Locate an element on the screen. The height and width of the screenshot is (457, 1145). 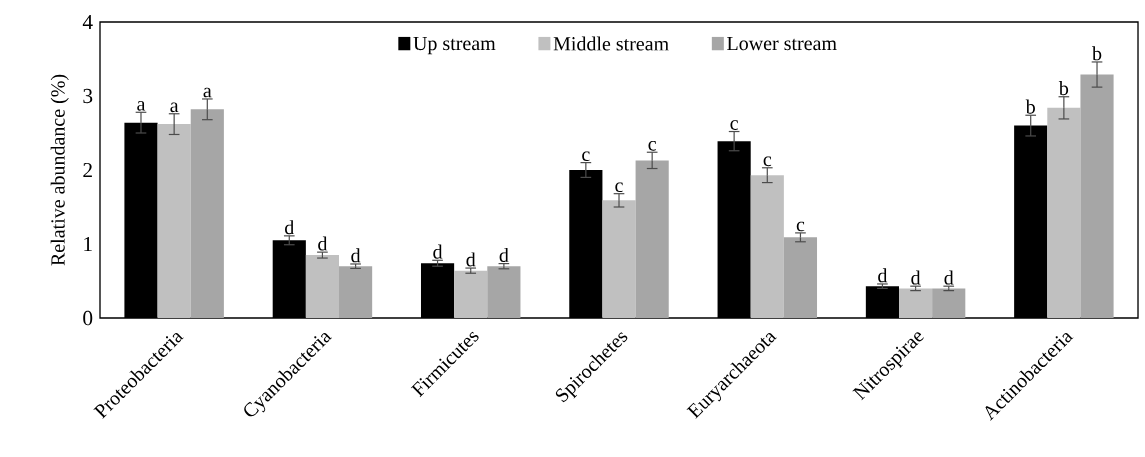
y-axis-title: Relative abundance (%) is located at coordinates (59, 170).